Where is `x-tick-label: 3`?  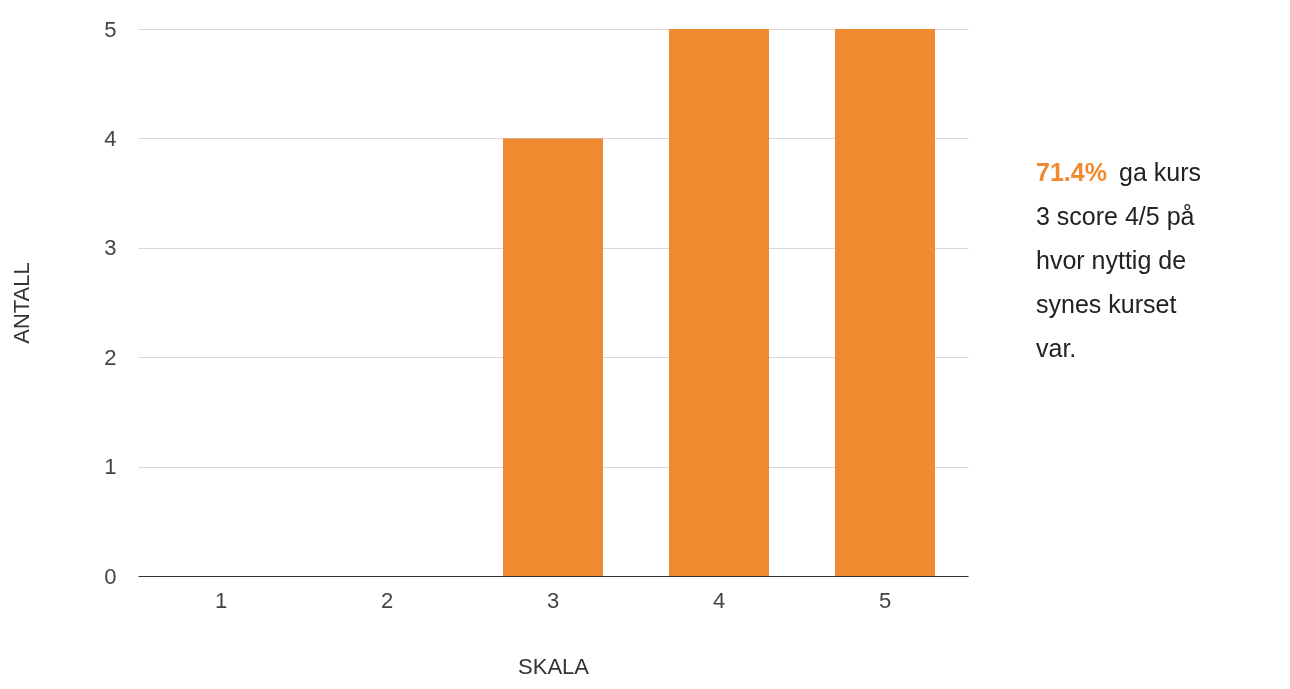
x-tick-label: 3 is located at coordinates (553, 600).